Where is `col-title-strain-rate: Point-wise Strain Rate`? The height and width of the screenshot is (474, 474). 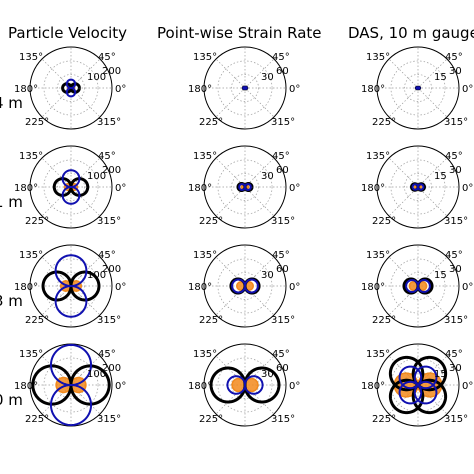 col-title-strain-rate: Point-wise Strain Rate is located at coordinates (239, 33).